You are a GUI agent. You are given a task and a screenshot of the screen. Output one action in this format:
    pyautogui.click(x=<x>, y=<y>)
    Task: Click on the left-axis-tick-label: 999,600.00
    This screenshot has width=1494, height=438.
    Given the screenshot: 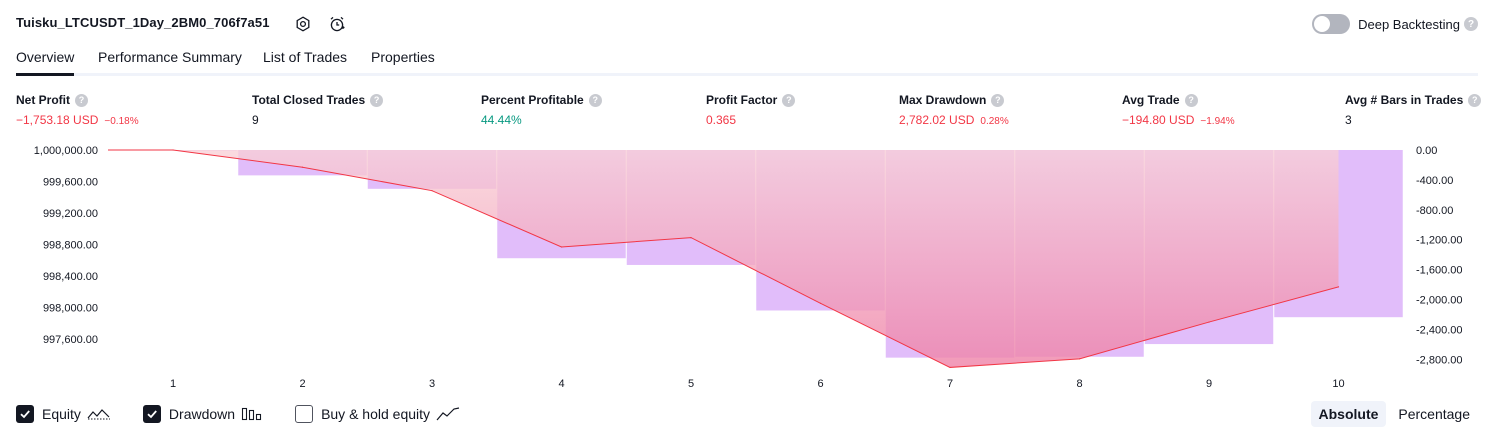 What is the action you would take?
    pyautogui.click(x=70, y=183)
    